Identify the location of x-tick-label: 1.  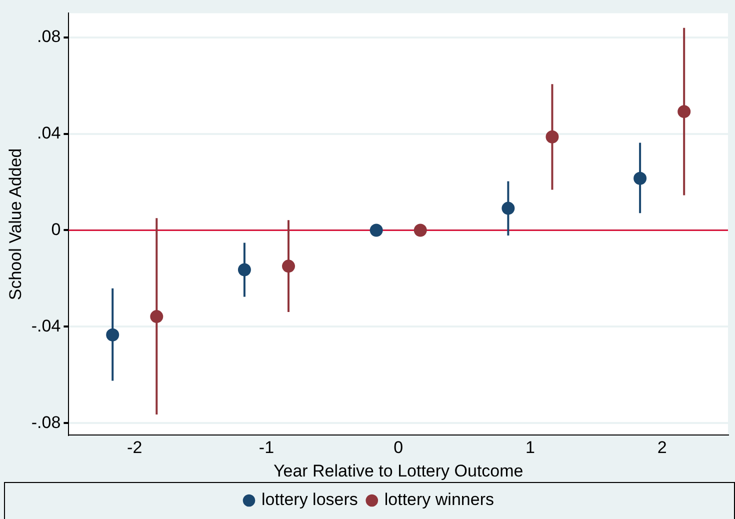
(530, 448).